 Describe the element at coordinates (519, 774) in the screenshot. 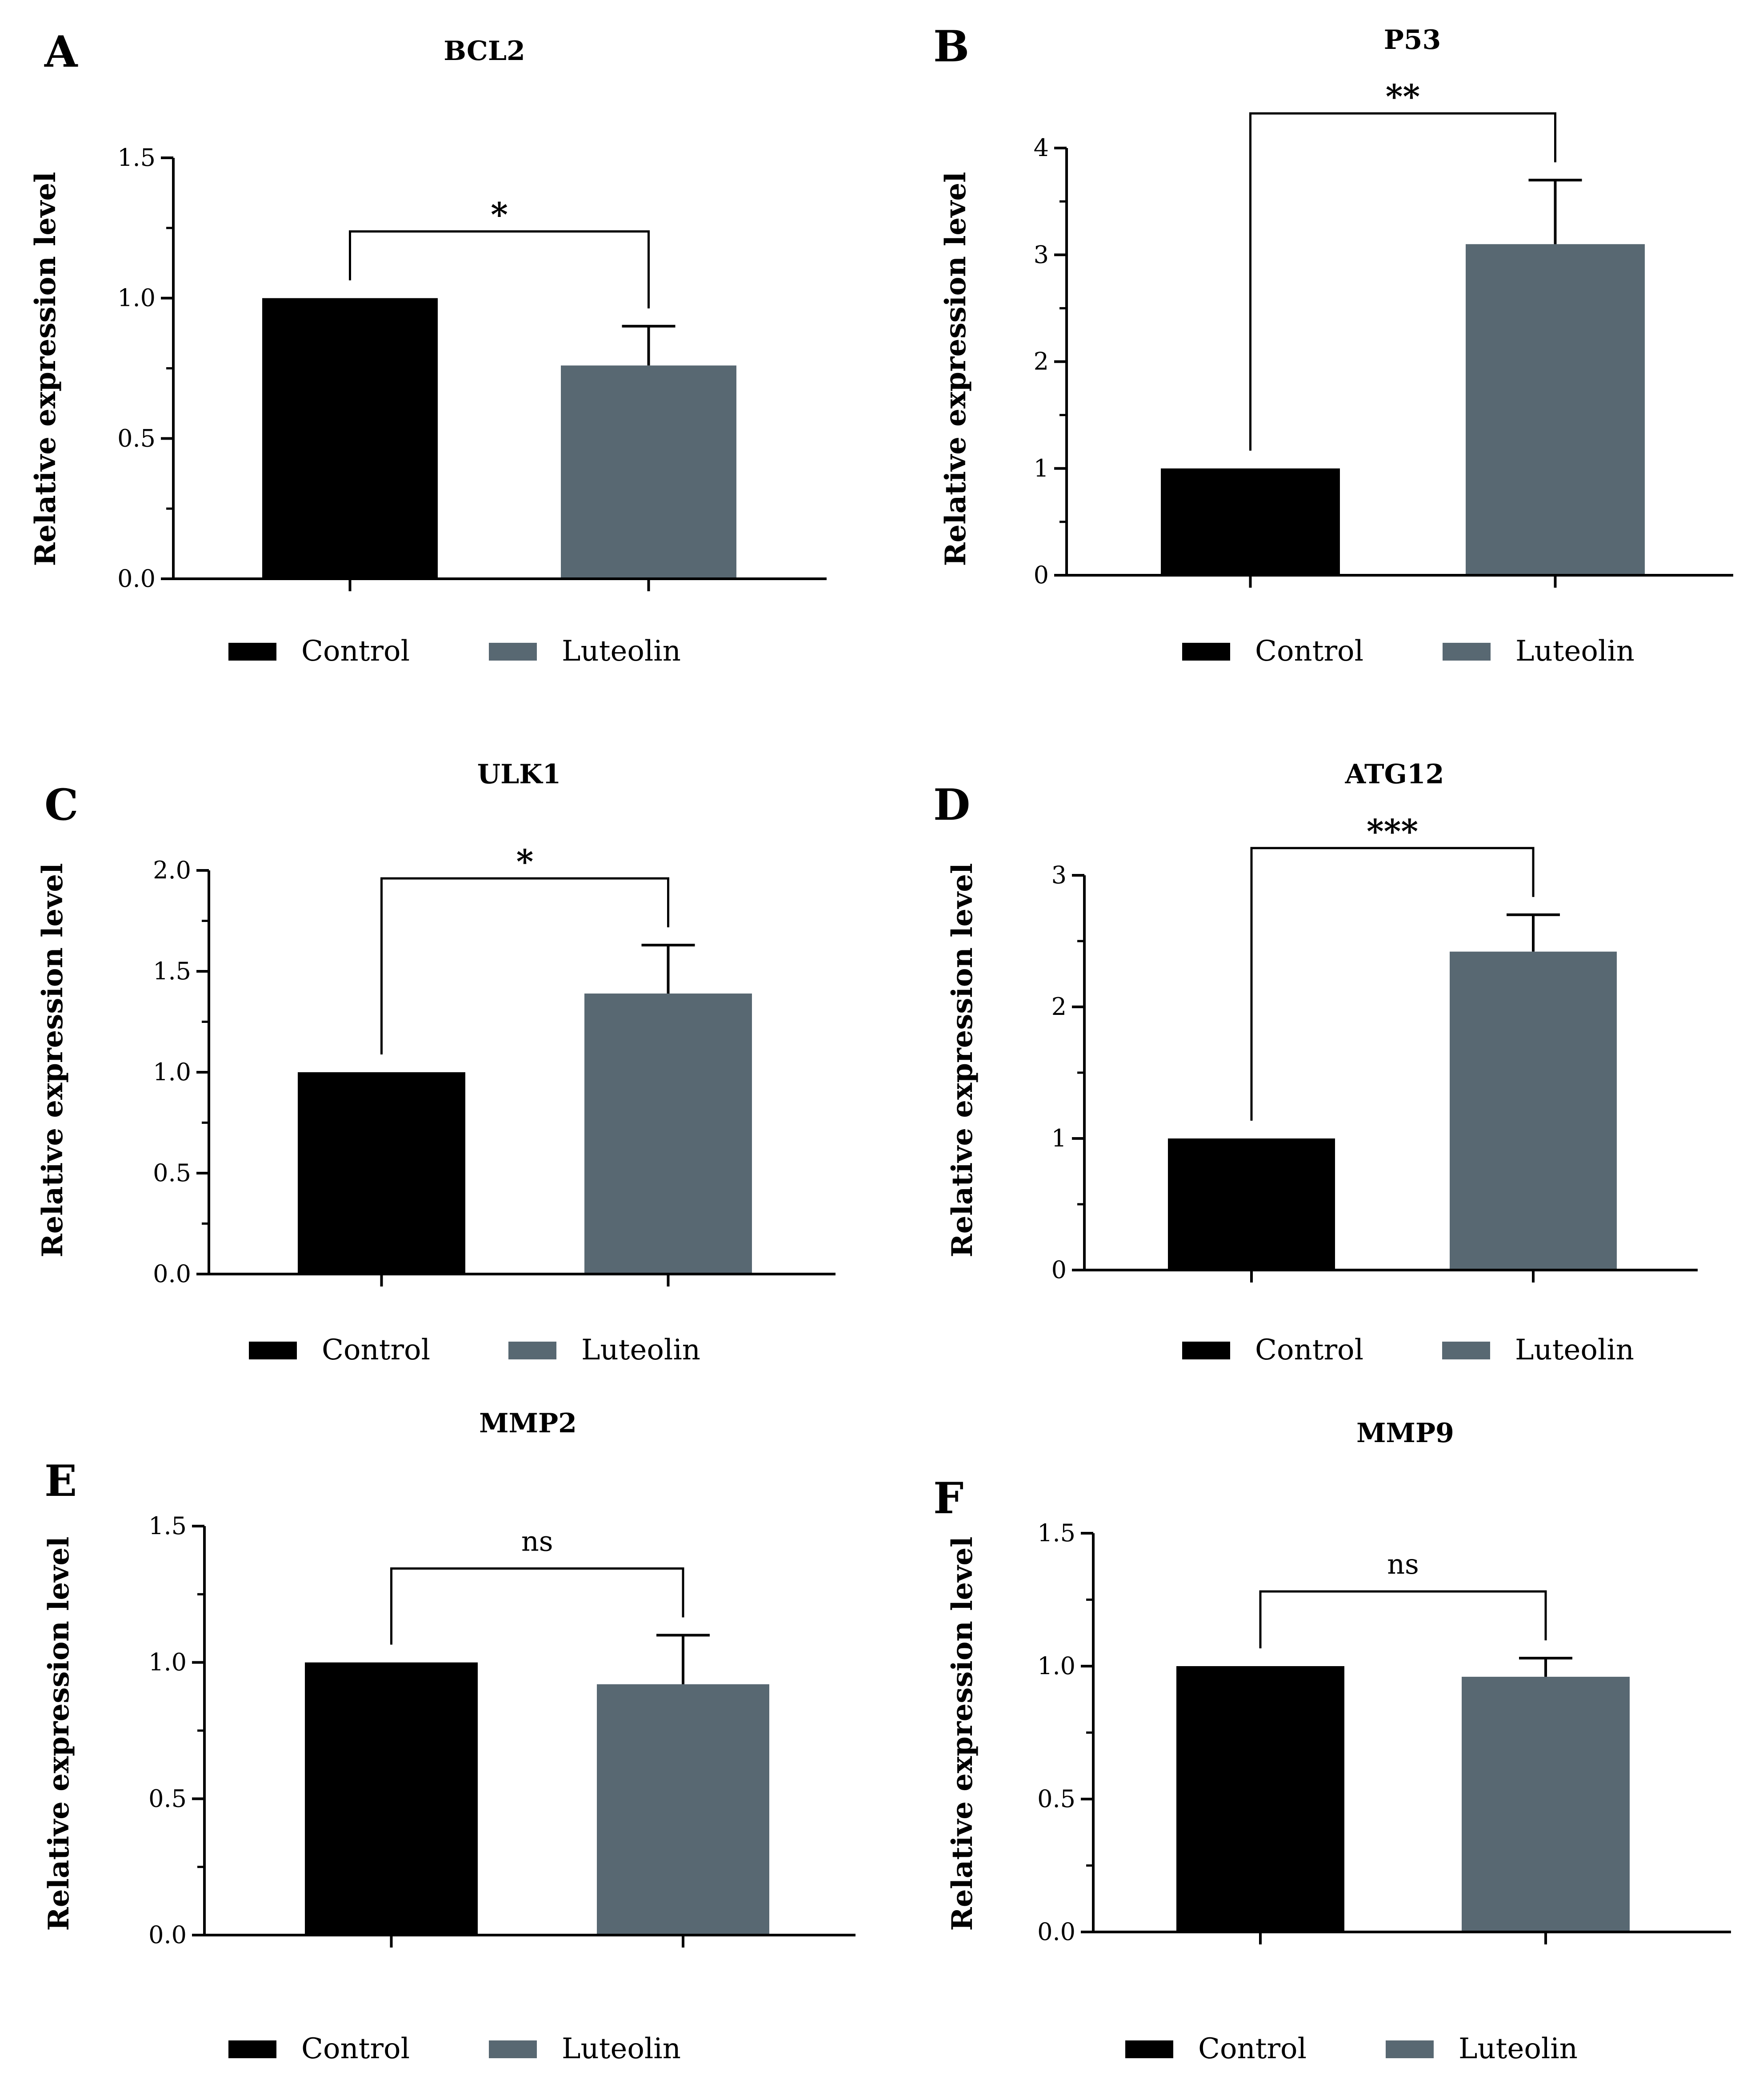

I see `chart-title: ULK1` at that location.